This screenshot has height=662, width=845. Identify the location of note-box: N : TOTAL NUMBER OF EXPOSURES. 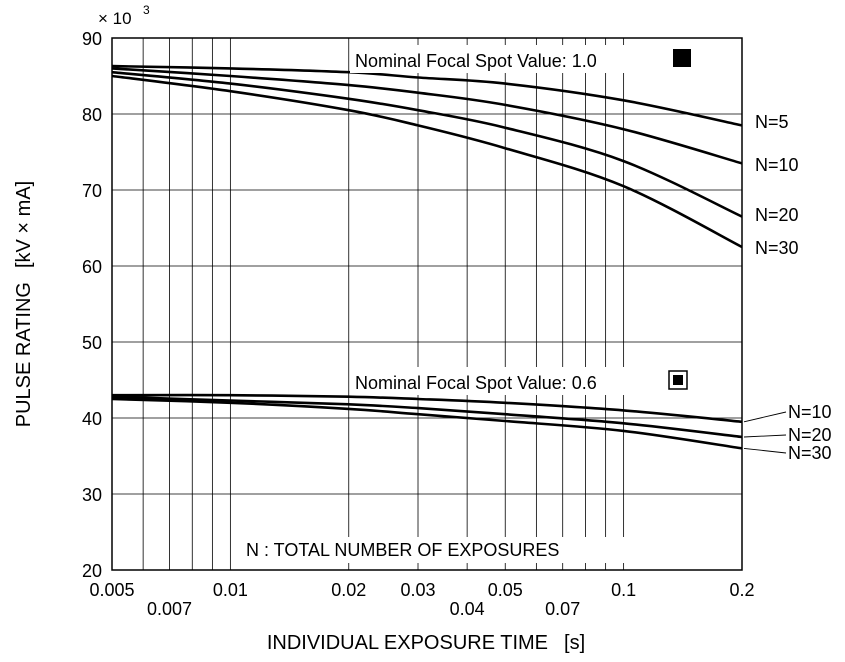
(446, 550).